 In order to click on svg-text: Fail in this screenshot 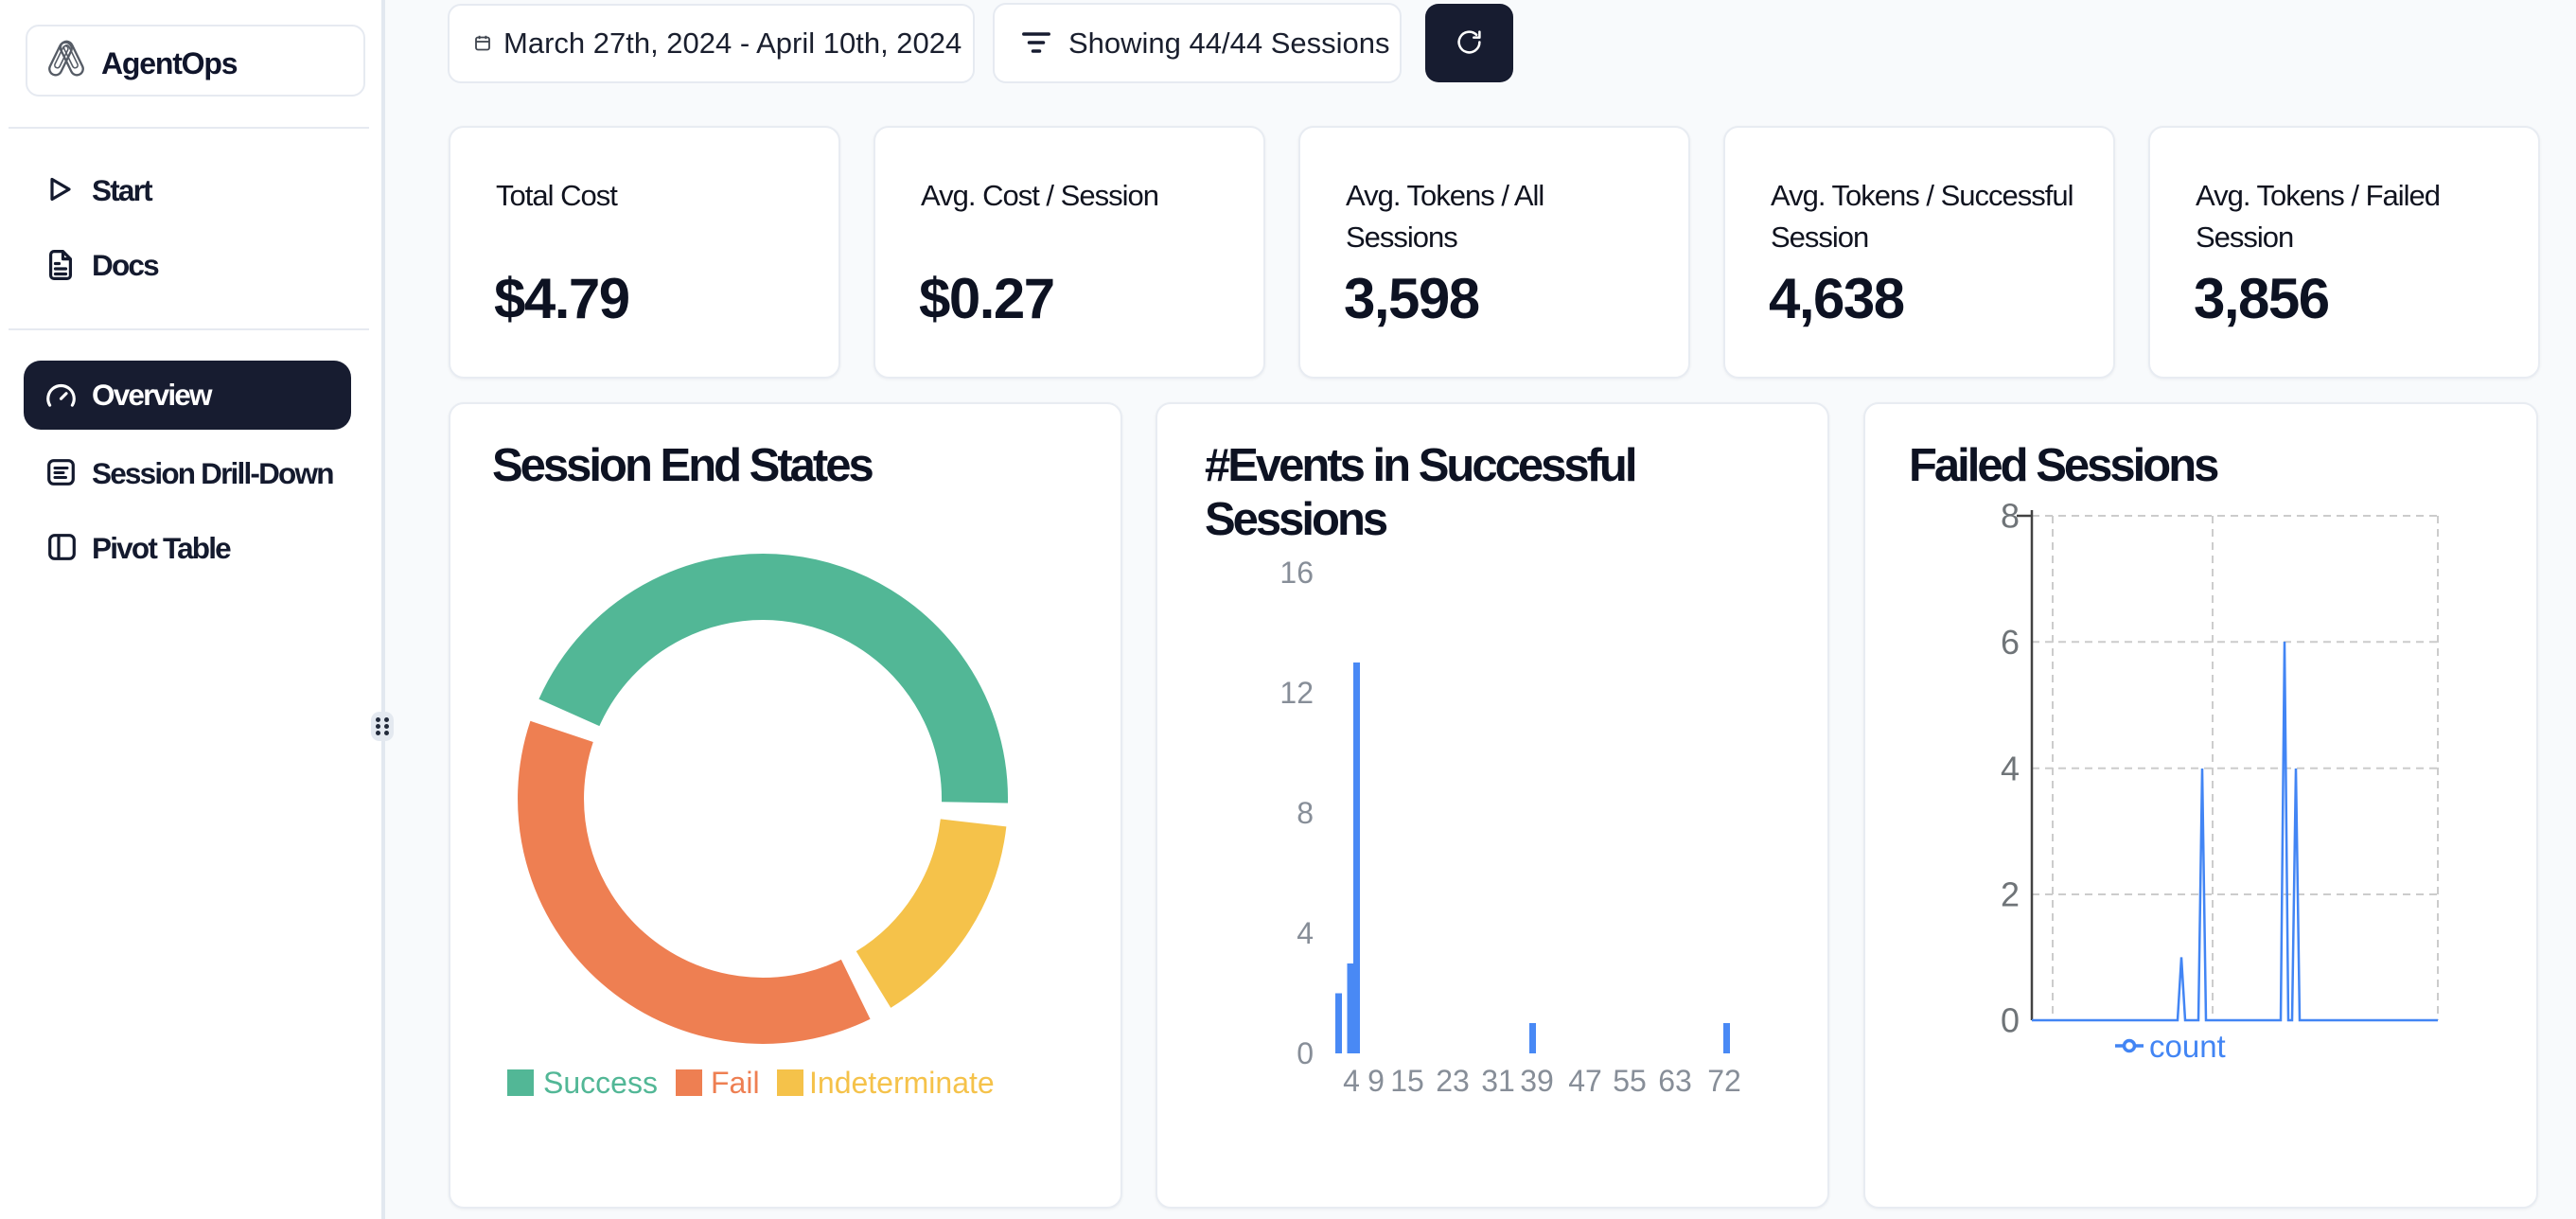, I will do `click(735, 1083)`.